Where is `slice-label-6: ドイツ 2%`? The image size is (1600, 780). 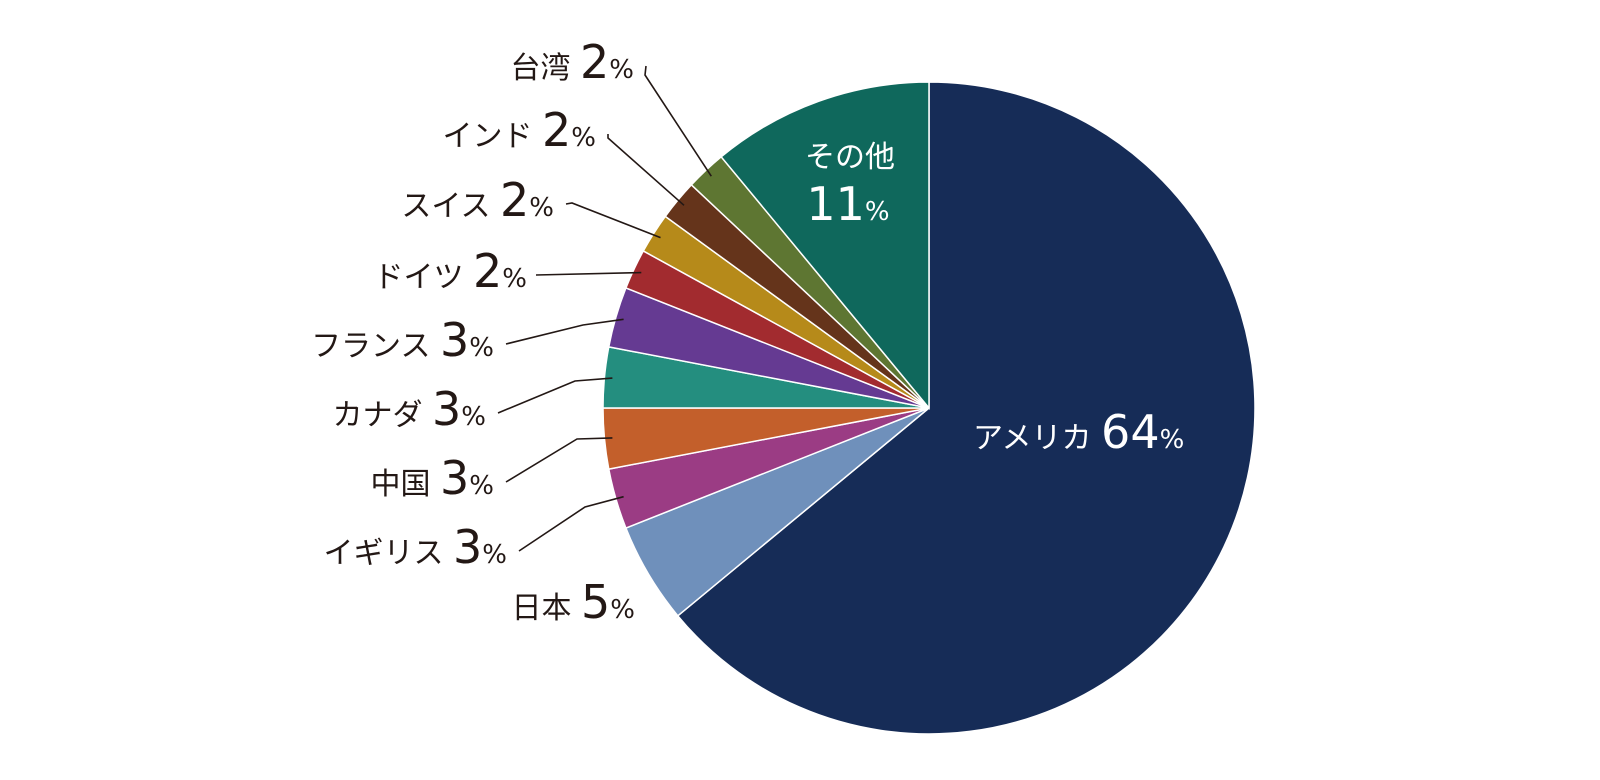
slice-label-6: ドイツ 2% is located at coordinates (450, 271).